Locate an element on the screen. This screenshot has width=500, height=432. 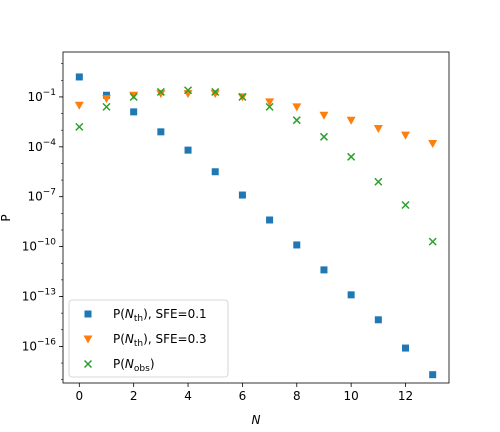
legend-label: P(Nobs) is located at coordinates (134, 365).